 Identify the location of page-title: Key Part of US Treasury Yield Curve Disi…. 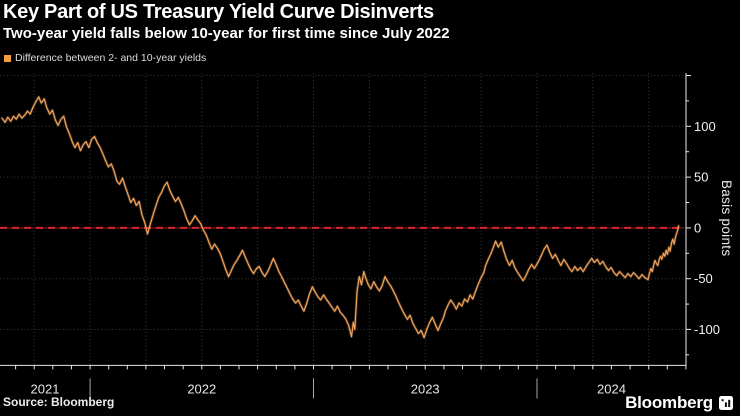
(218, 12).